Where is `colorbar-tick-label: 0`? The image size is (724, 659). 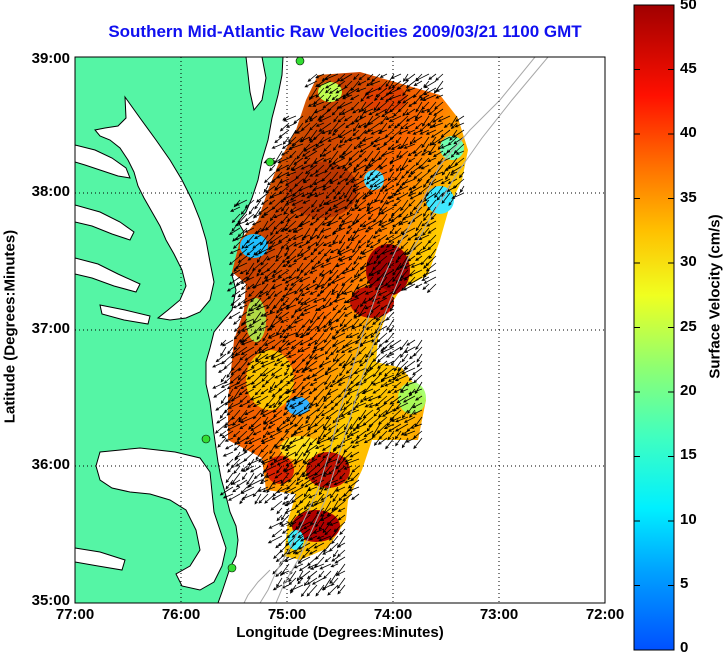 colorbar-tick-label: 0 is located at coordinates (684, 647).